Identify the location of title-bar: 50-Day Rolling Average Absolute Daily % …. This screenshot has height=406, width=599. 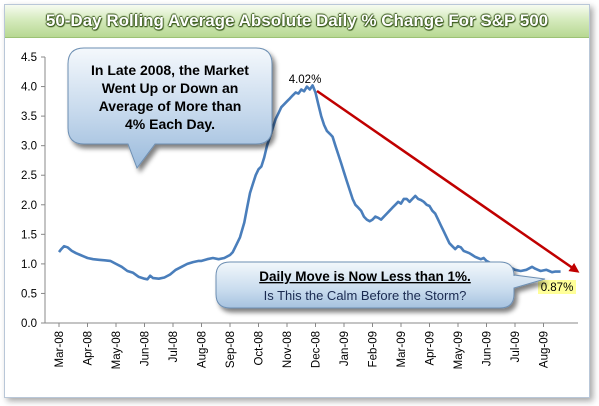
(297, 21).